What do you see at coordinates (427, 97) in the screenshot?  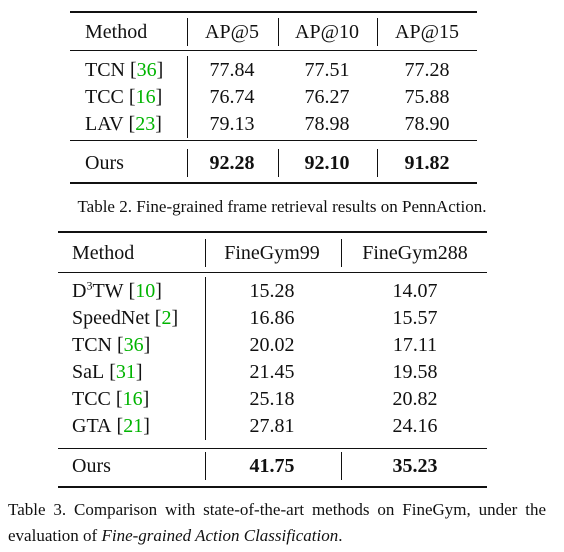 I see `value-cell: 75.88` at bounding box center [427, 97].